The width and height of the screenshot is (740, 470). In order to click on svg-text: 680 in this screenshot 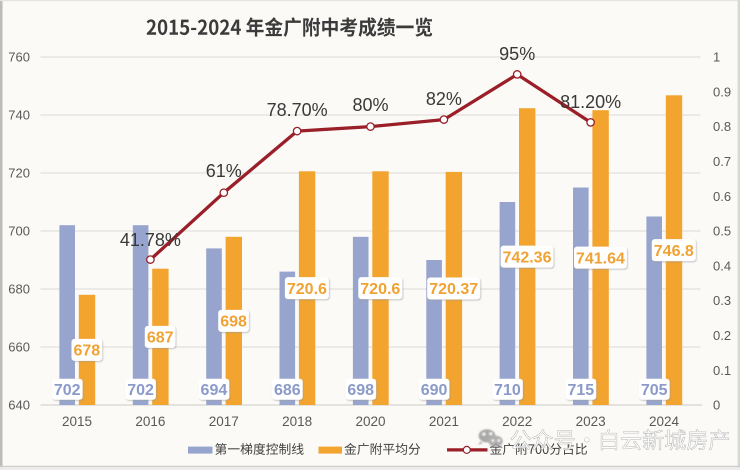, I will do `click(19, 289)`.